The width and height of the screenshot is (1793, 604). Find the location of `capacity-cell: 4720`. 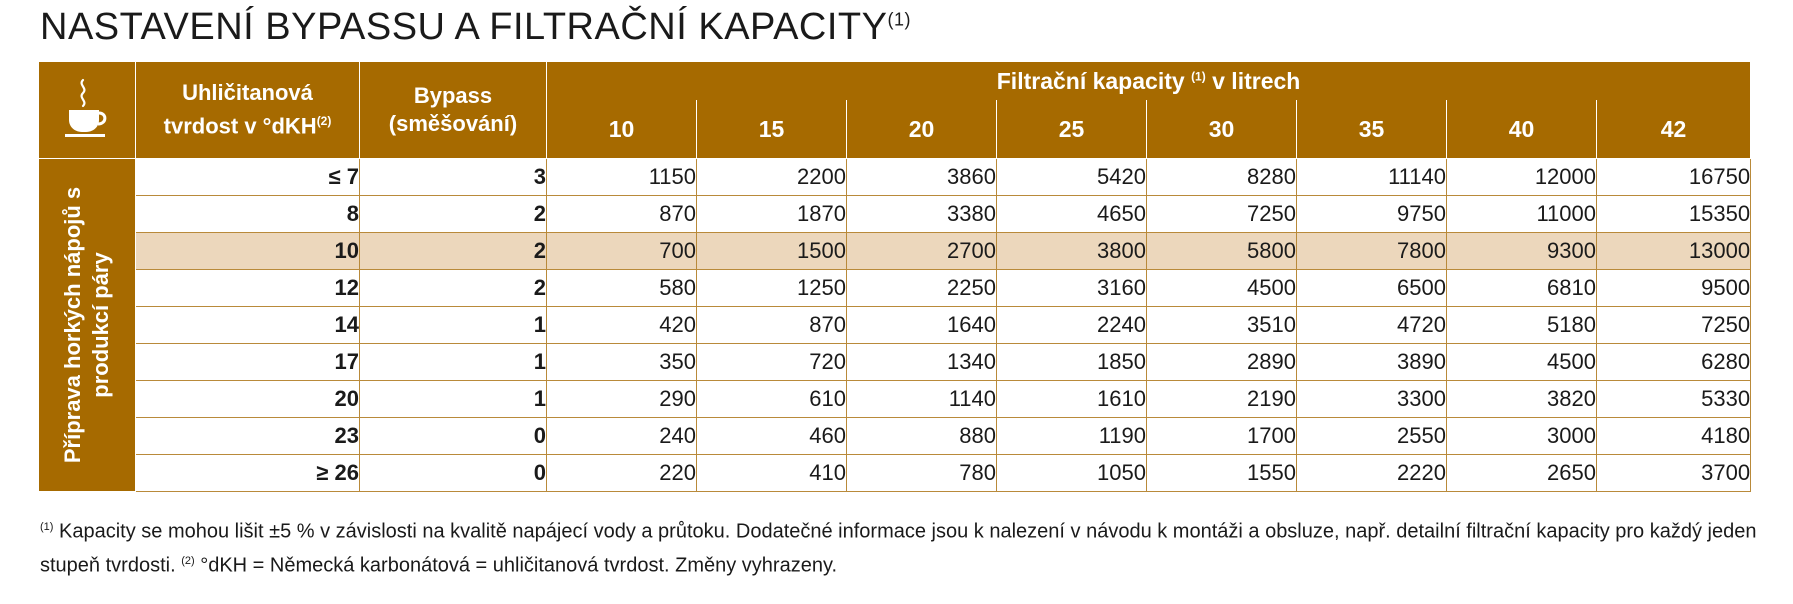

capacity-cell: 4720 is located at coordinates (1371, 325).